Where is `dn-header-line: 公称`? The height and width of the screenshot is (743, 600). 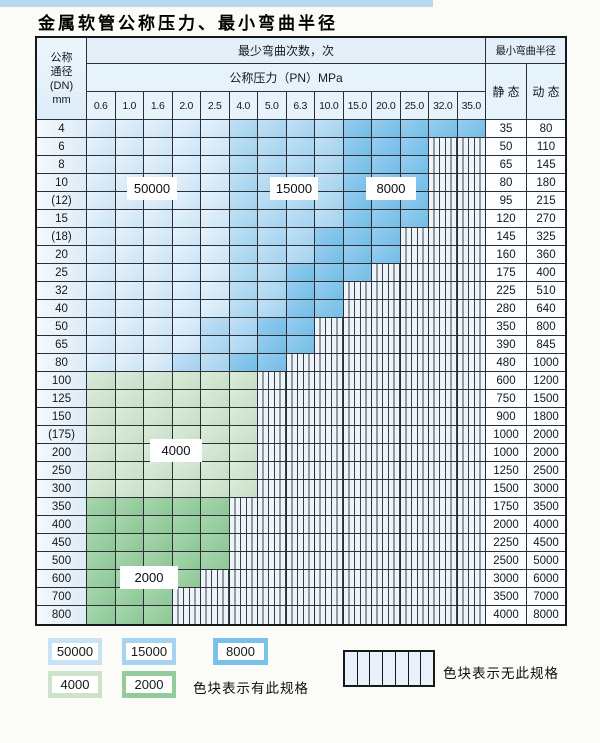 dn-header-line: 公称 is located at coordinates (61, 57).